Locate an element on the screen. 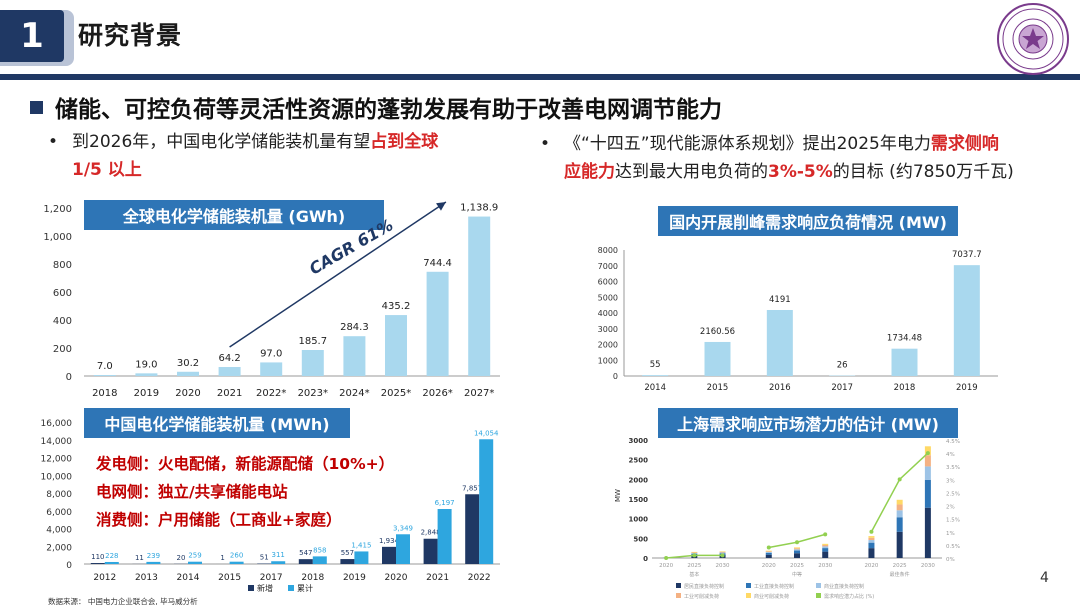  data-label: 557 is located at coordinates (347, 553).